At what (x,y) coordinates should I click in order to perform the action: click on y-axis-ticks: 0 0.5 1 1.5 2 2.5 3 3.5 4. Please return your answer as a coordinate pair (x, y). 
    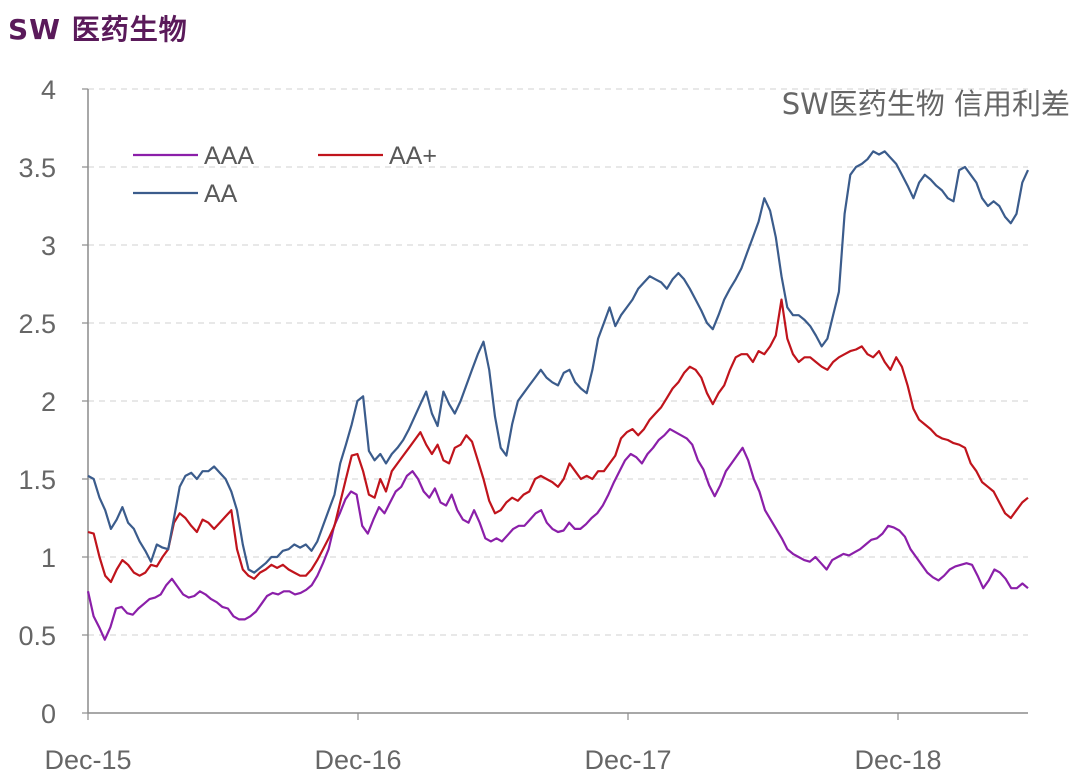
    Looking at the image, I should click on (37, 402).